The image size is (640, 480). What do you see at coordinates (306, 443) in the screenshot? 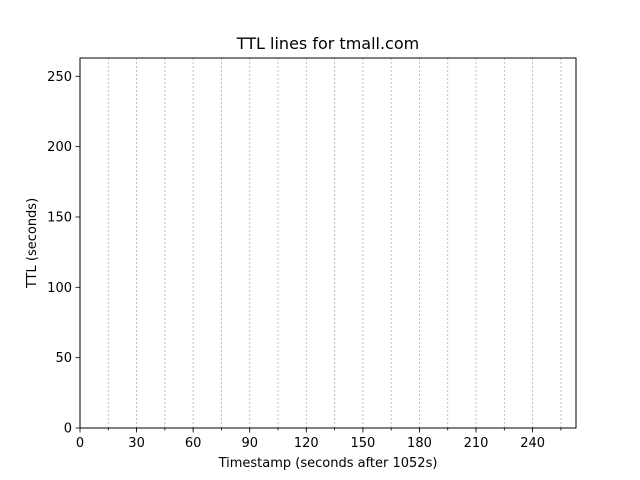
I see `x-tick-label: 120` at bounding box center [306, 443].